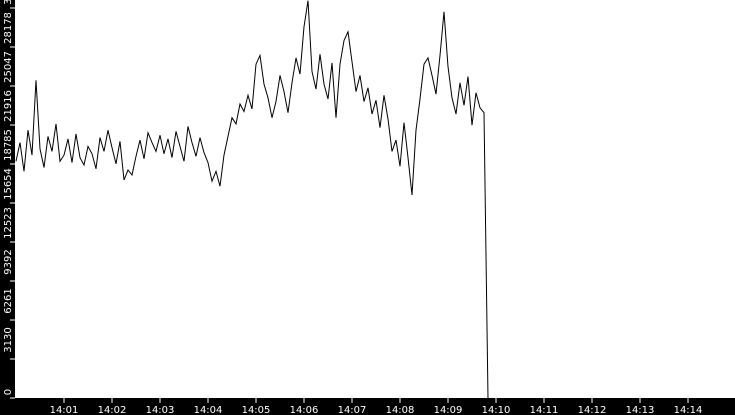 Image resolution: width=735 pixels, height=415 pixels. What do you see at coordinates (688, 410) in the screenshot?
I see `x-tick-label: 14:14` at bounding box center [688, 410].